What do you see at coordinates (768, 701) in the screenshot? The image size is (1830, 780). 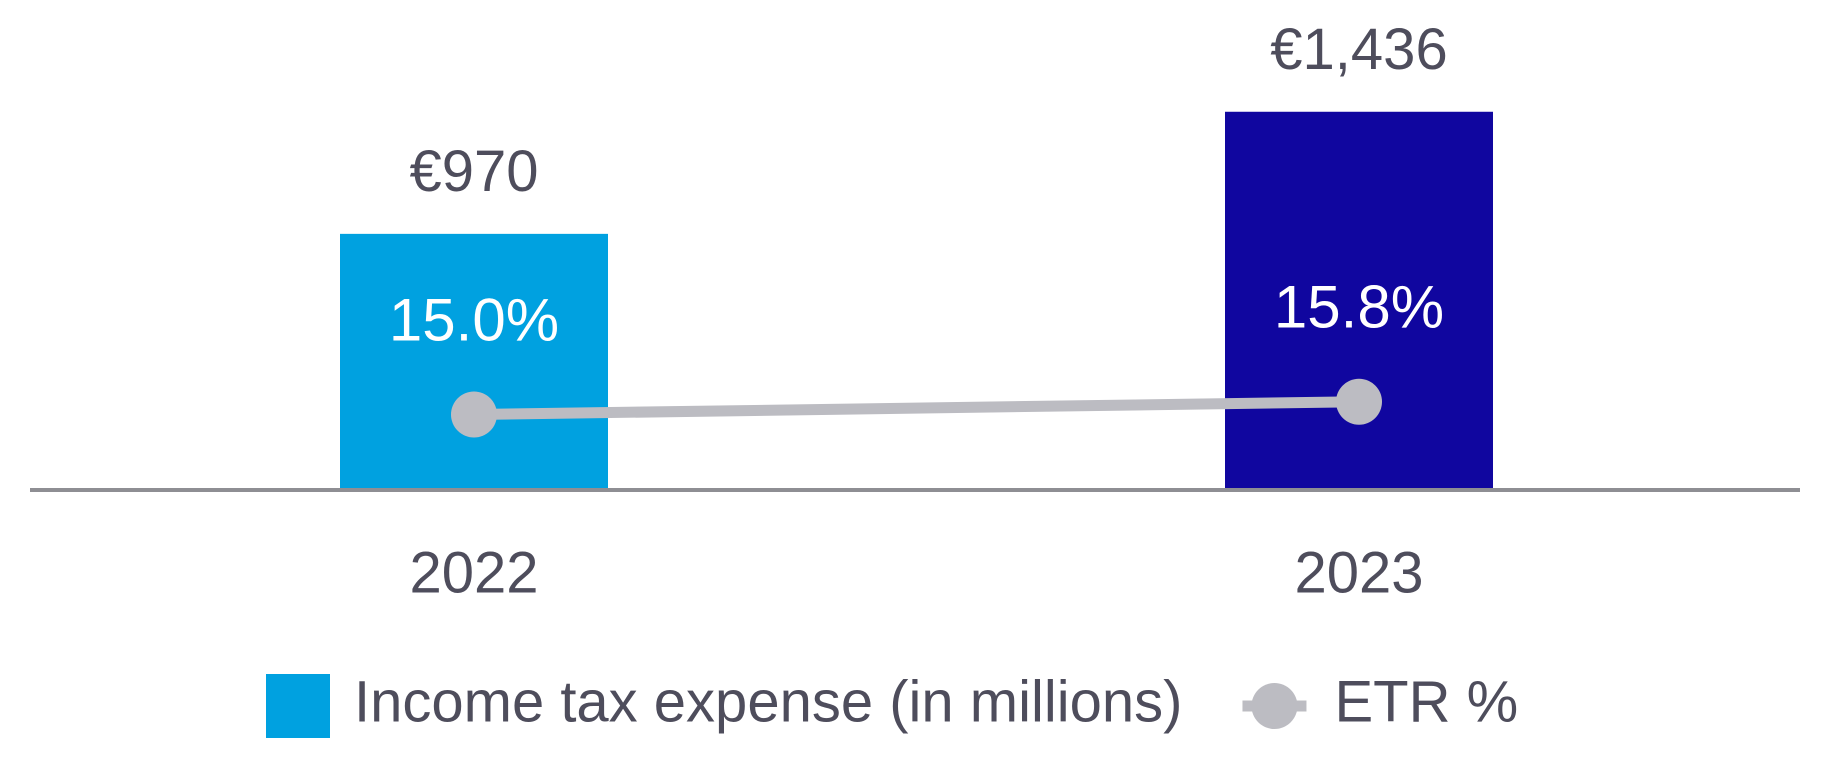 I see `legend-label: Income tax expense (in millions)` at bounding box center [768, 701].